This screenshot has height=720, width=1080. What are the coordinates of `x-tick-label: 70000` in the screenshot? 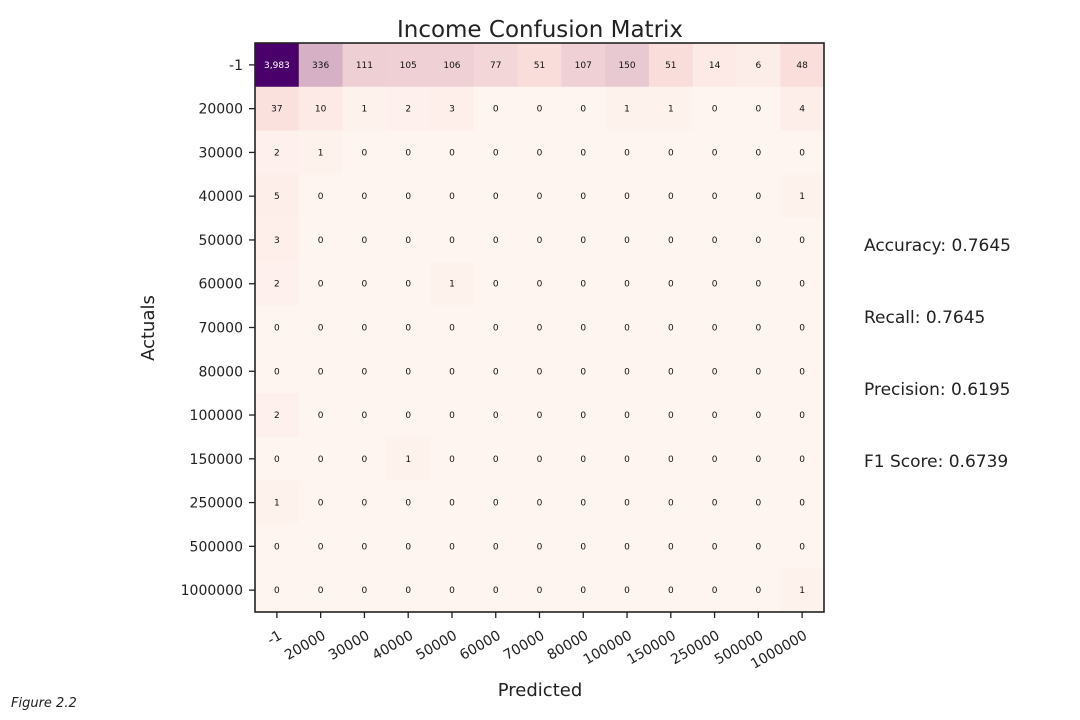 It's located at (524, 646).